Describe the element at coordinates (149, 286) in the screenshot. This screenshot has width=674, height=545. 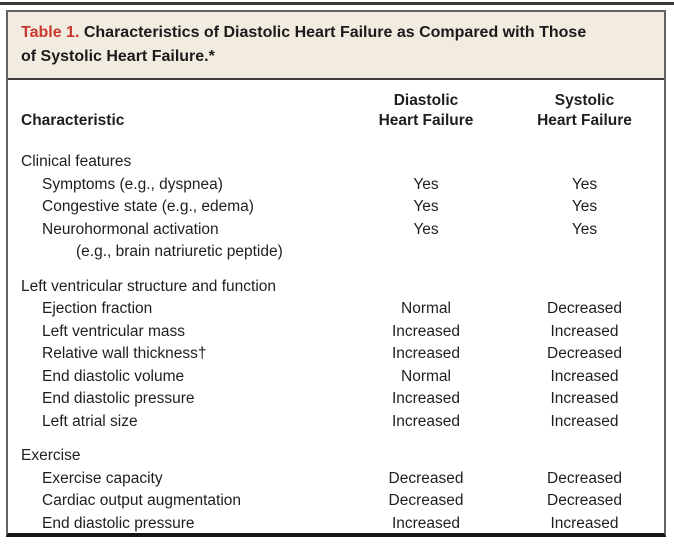
I see `section-header: Left ventricular structure and function` at that location.